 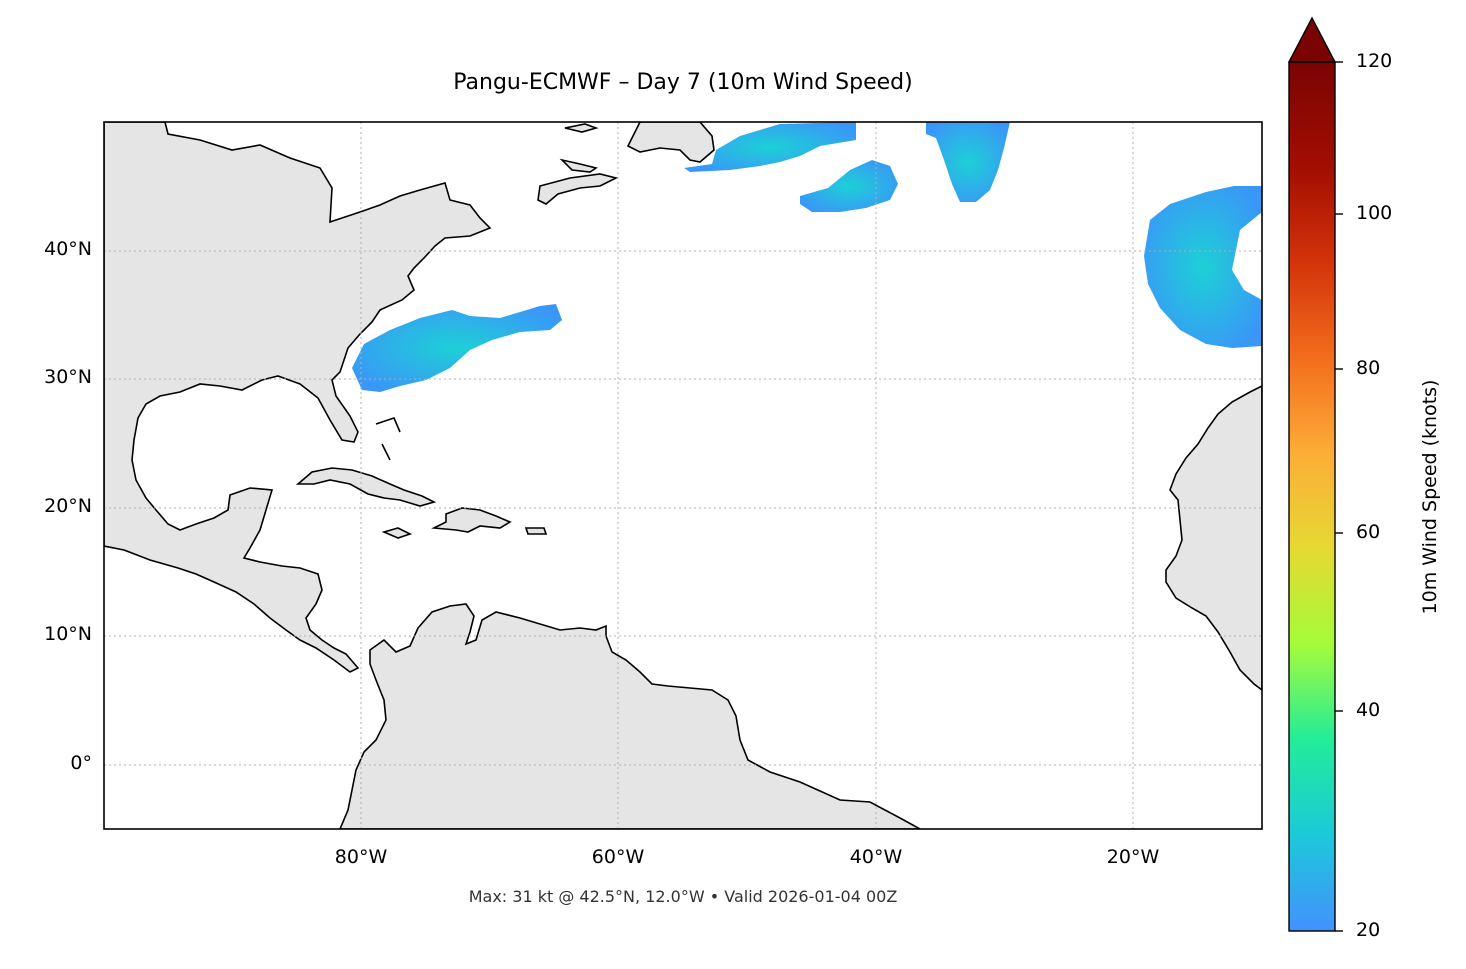 I want to click on colorbar-title: 10m Wind Speed (knots), so click(x=1430, y=497).